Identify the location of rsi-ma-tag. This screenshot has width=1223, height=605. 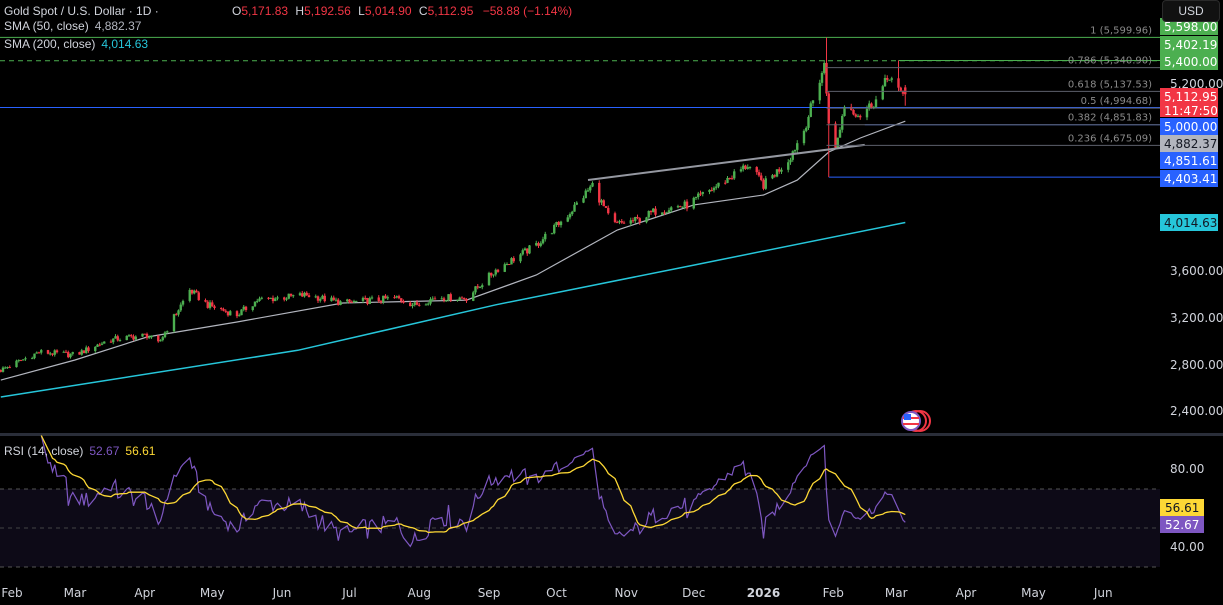
(1182, 507).